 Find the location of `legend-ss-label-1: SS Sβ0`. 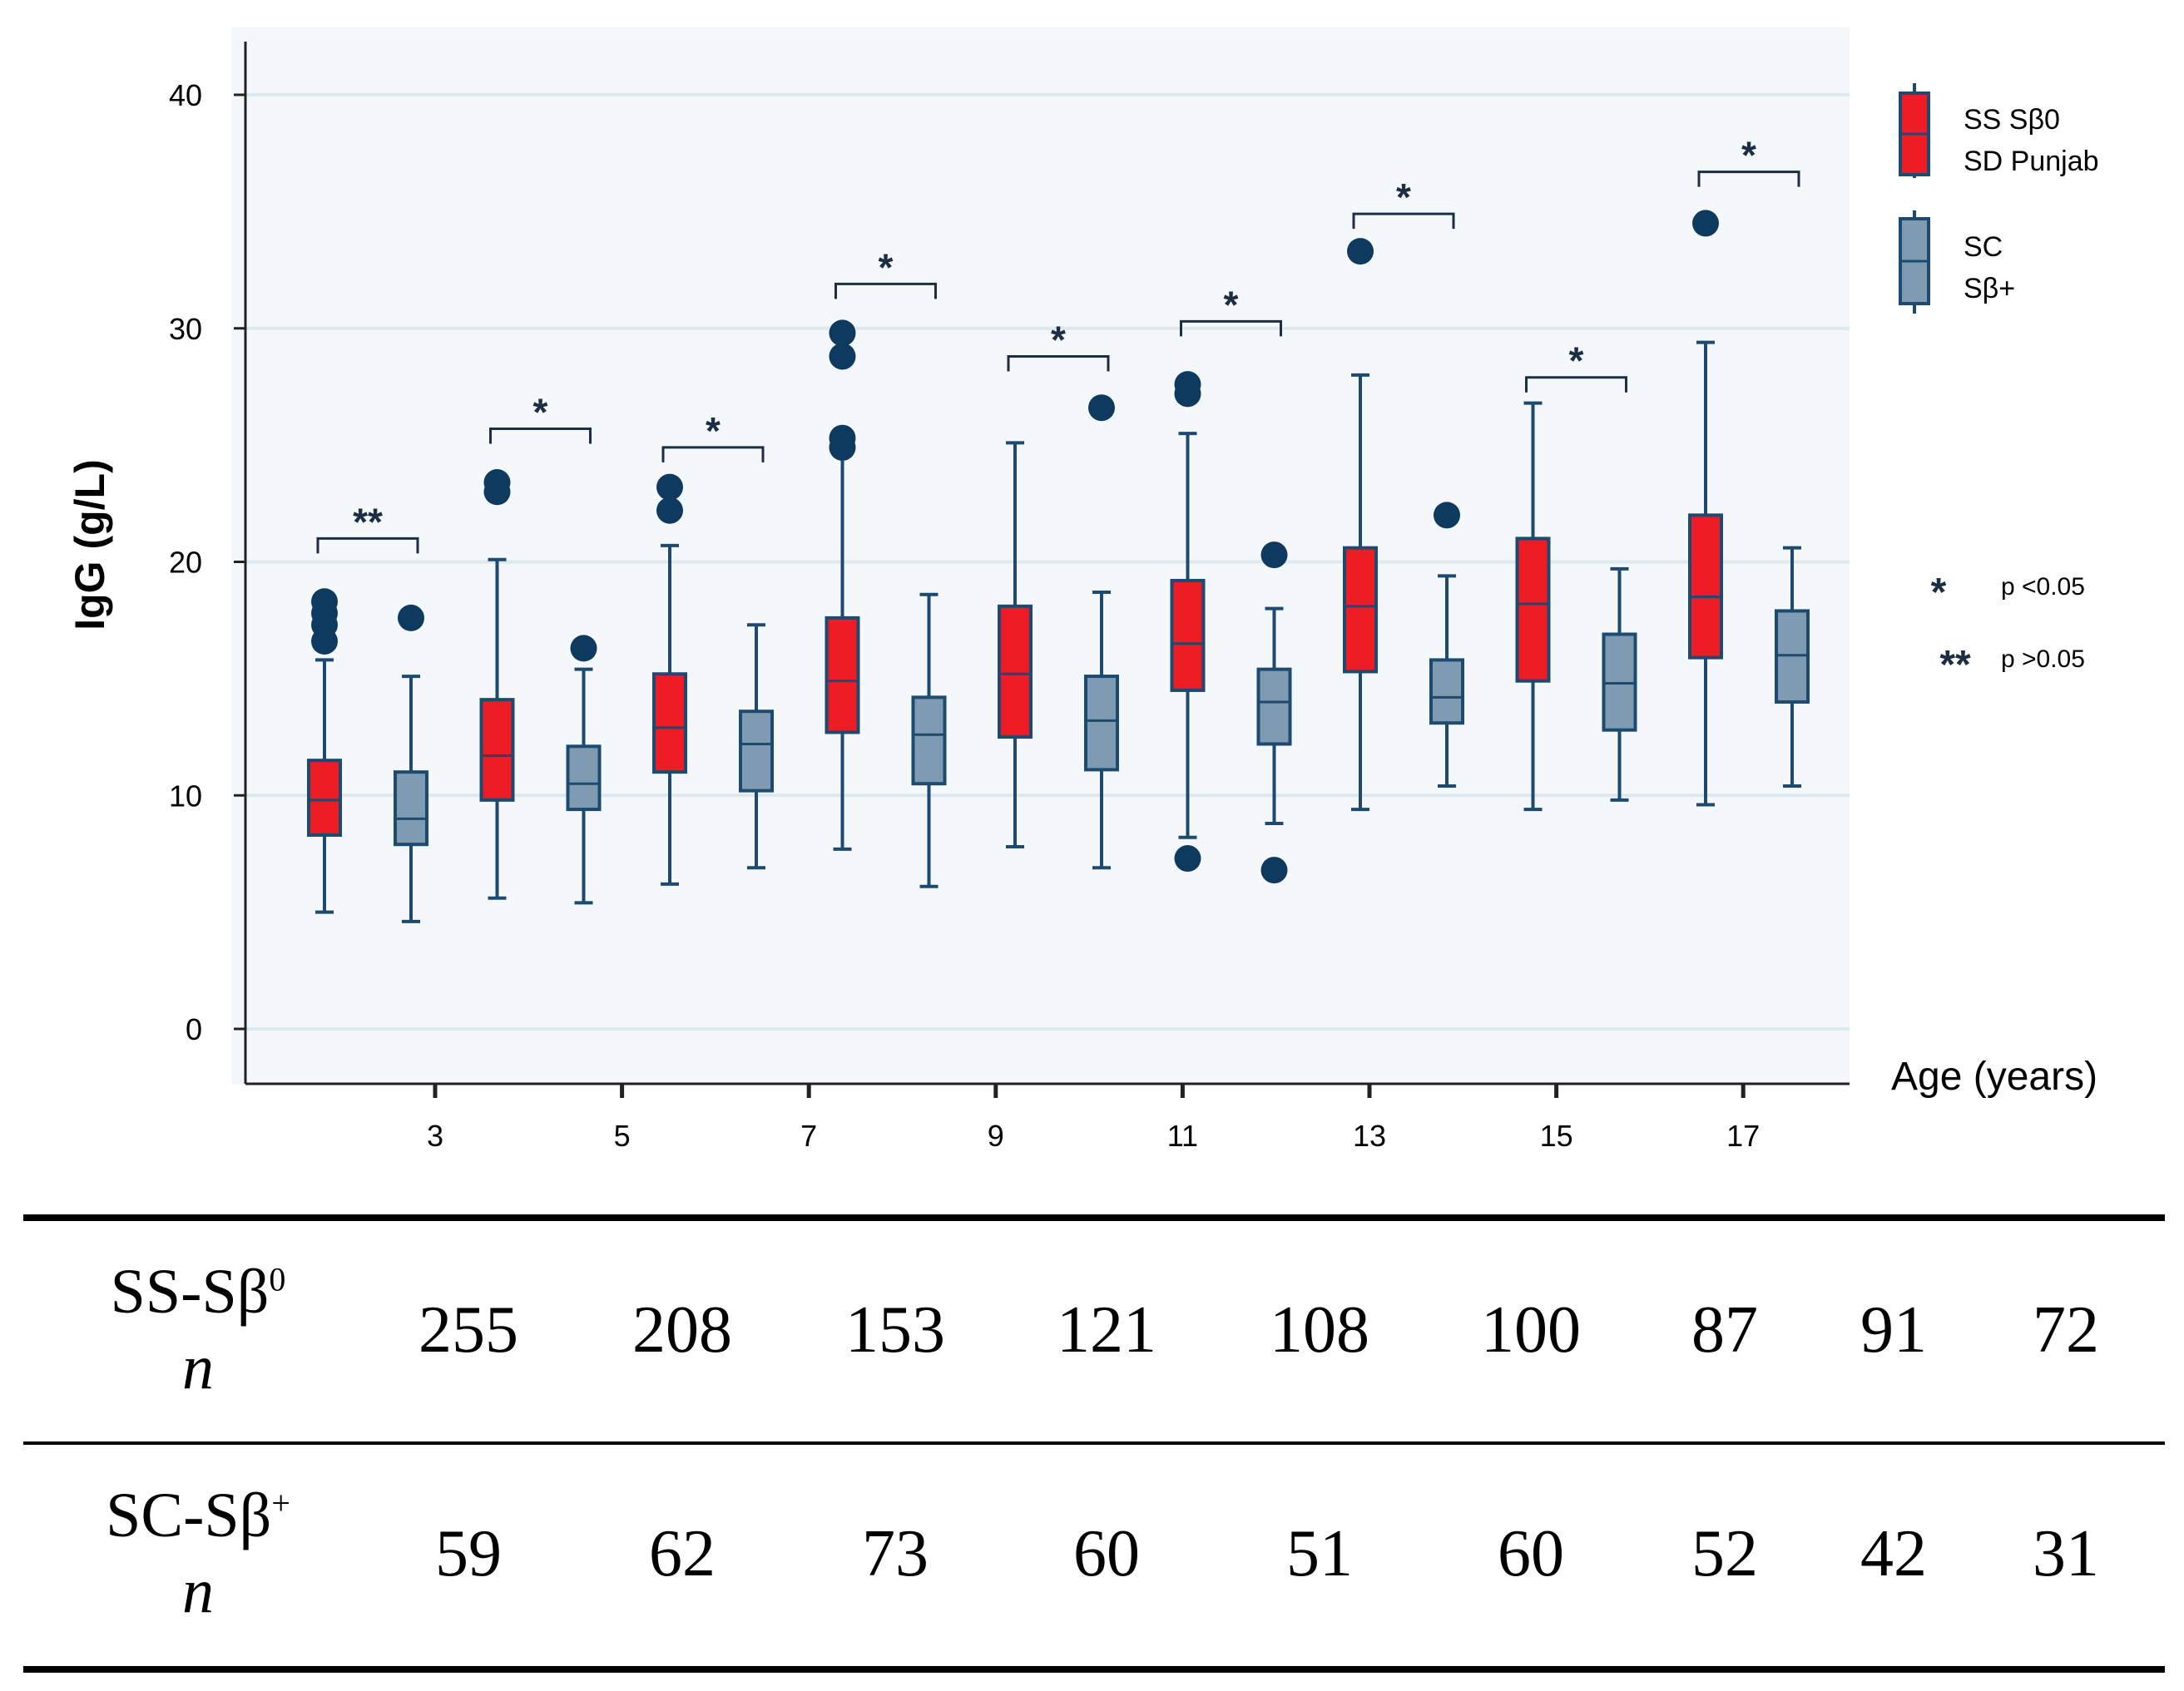

legend-ss-label-1: SS Sβ0 is located at coordinates (2012, 120).